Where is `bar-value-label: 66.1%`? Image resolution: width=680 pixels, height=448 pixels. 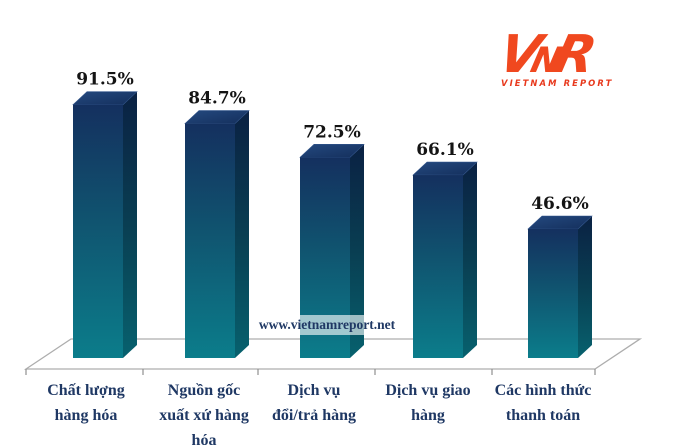
bar-value-label: 66.1% is located at coordinates (445, 150).